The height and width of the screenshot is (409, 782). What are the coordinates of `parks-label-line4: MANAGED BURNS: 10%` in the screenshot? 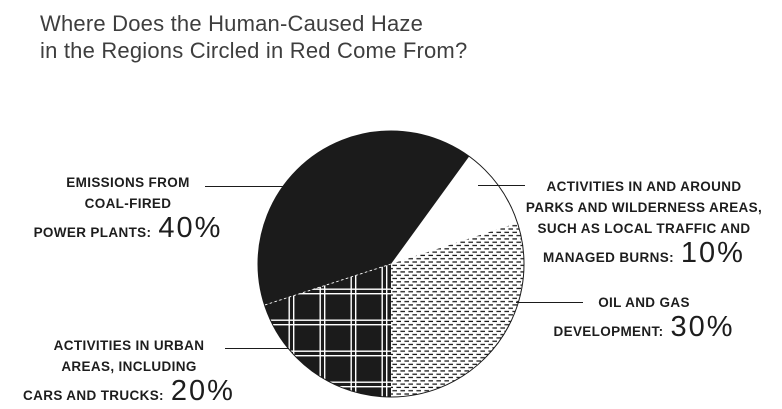 It's located at (644, 255).